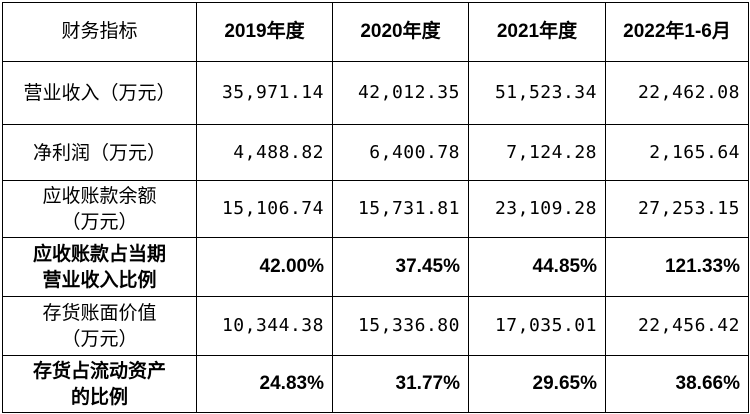 This screenshot has height=414, width=750. Describe the element at coordinates (677, 209) in the screenshot. I see `cell-value: 27,253.15` at that location.